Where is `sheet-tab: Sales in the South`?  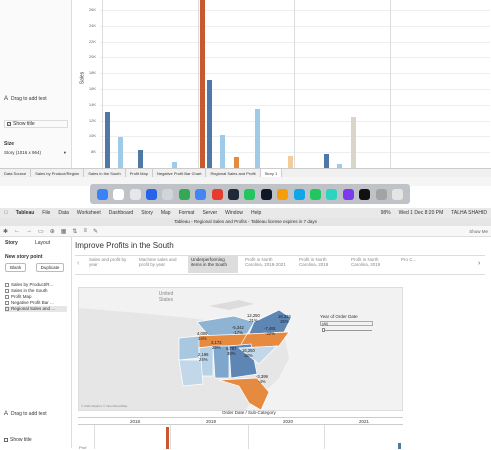
sheet-tab: Sales in the South is located at coordinates (105, 173).